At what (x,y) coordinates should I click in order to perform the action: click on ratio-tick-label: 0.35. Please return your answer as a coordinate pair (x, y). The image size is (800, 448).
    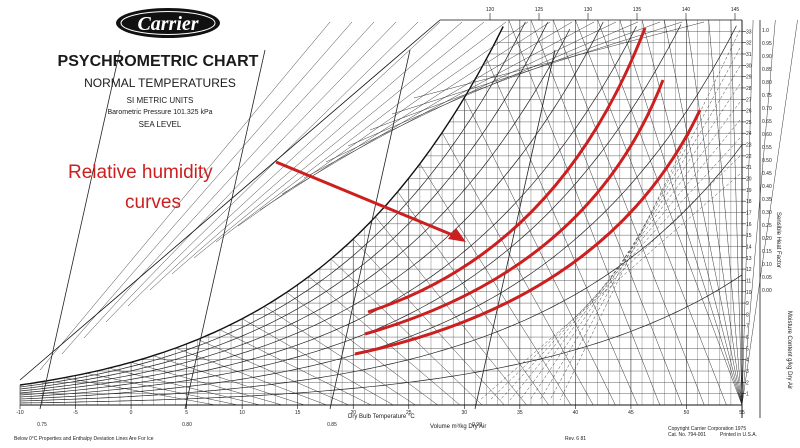
    Looking at the image, I should click on (767, 200).